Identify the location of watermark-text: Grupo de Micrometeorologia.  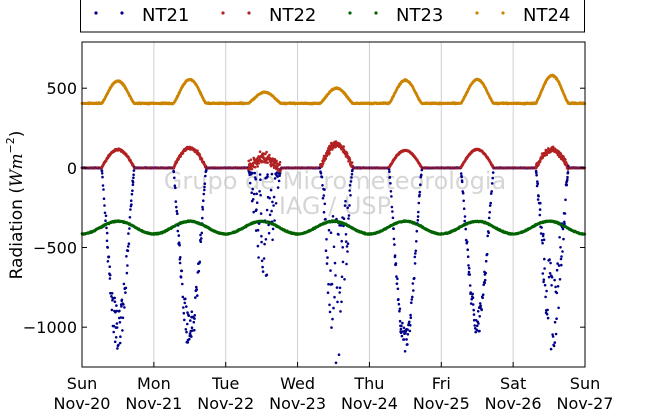
(335, 181).